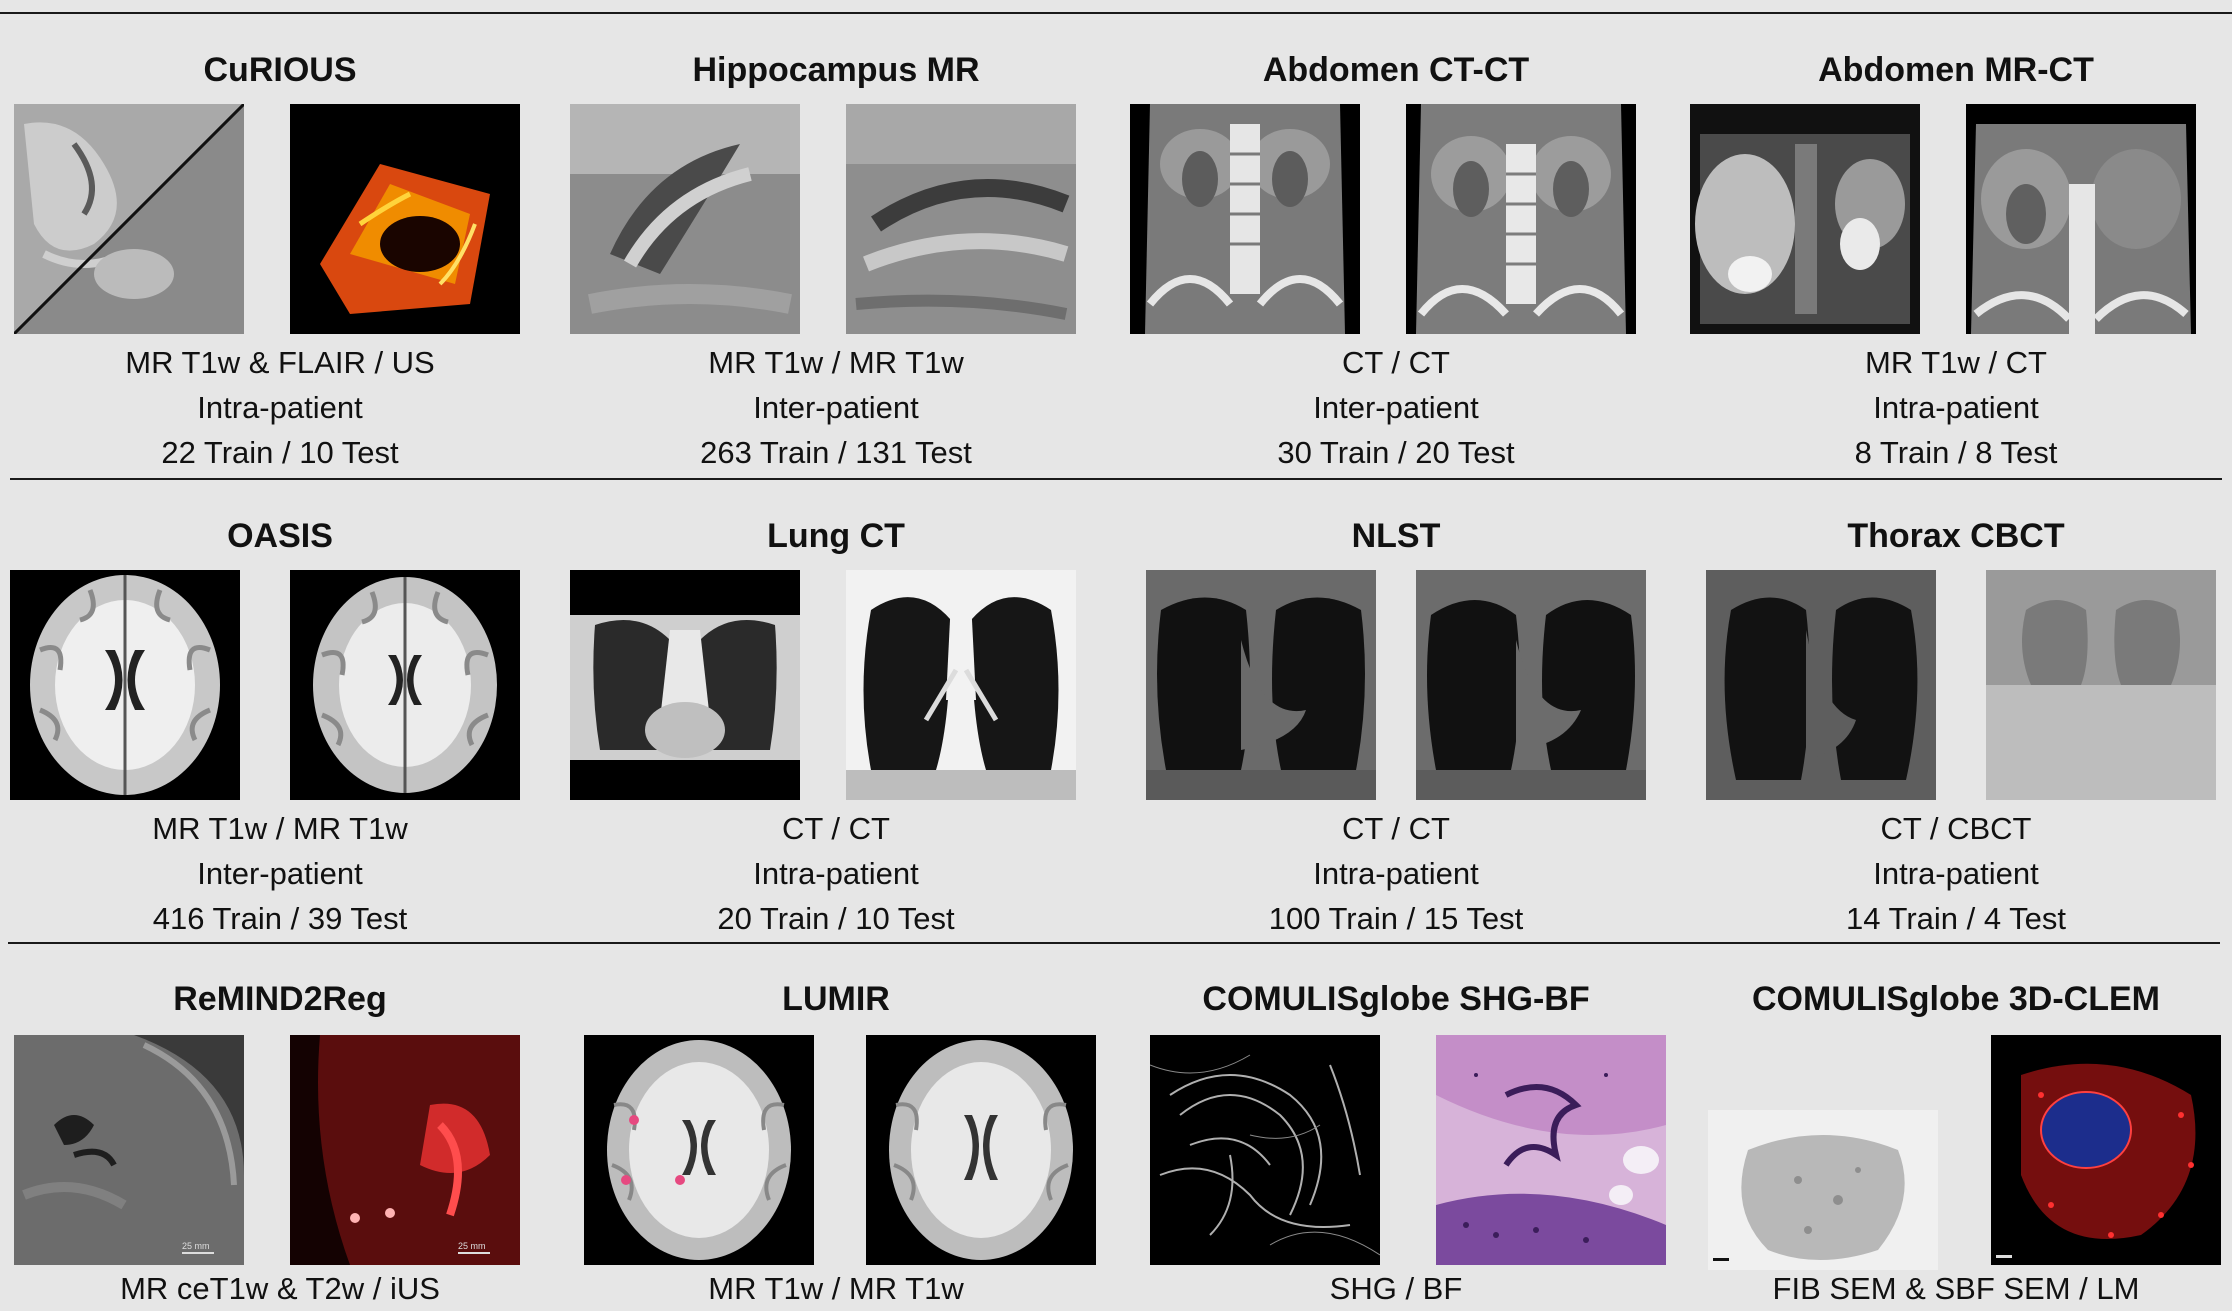  What do you see at coordinates (1805, 219) in the screenshot?
I see `abdomen-mr-image` at bounding box center [1805, 219].